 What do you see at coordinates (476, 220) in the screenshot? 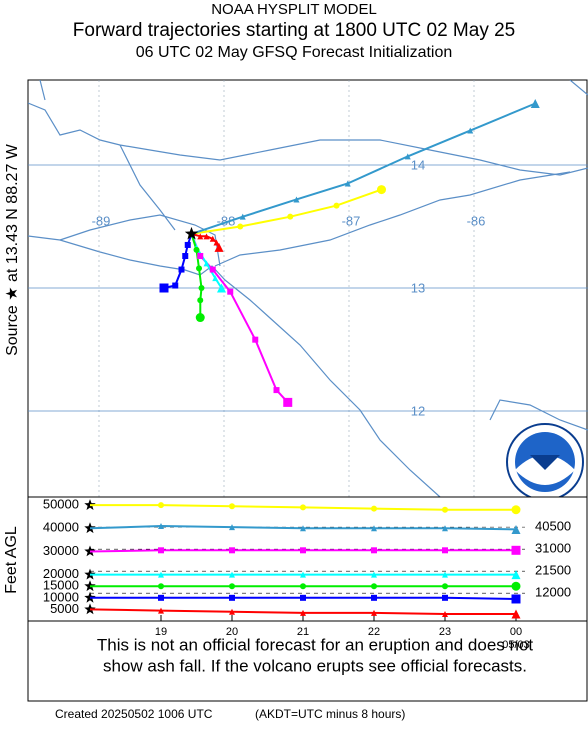
I see `lon-label: -86` at bounding box center [476, 220].